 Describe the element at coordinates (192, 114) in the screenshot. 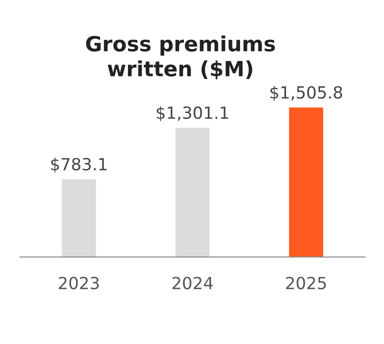

I see `data-label: $1,301.1` at that location.